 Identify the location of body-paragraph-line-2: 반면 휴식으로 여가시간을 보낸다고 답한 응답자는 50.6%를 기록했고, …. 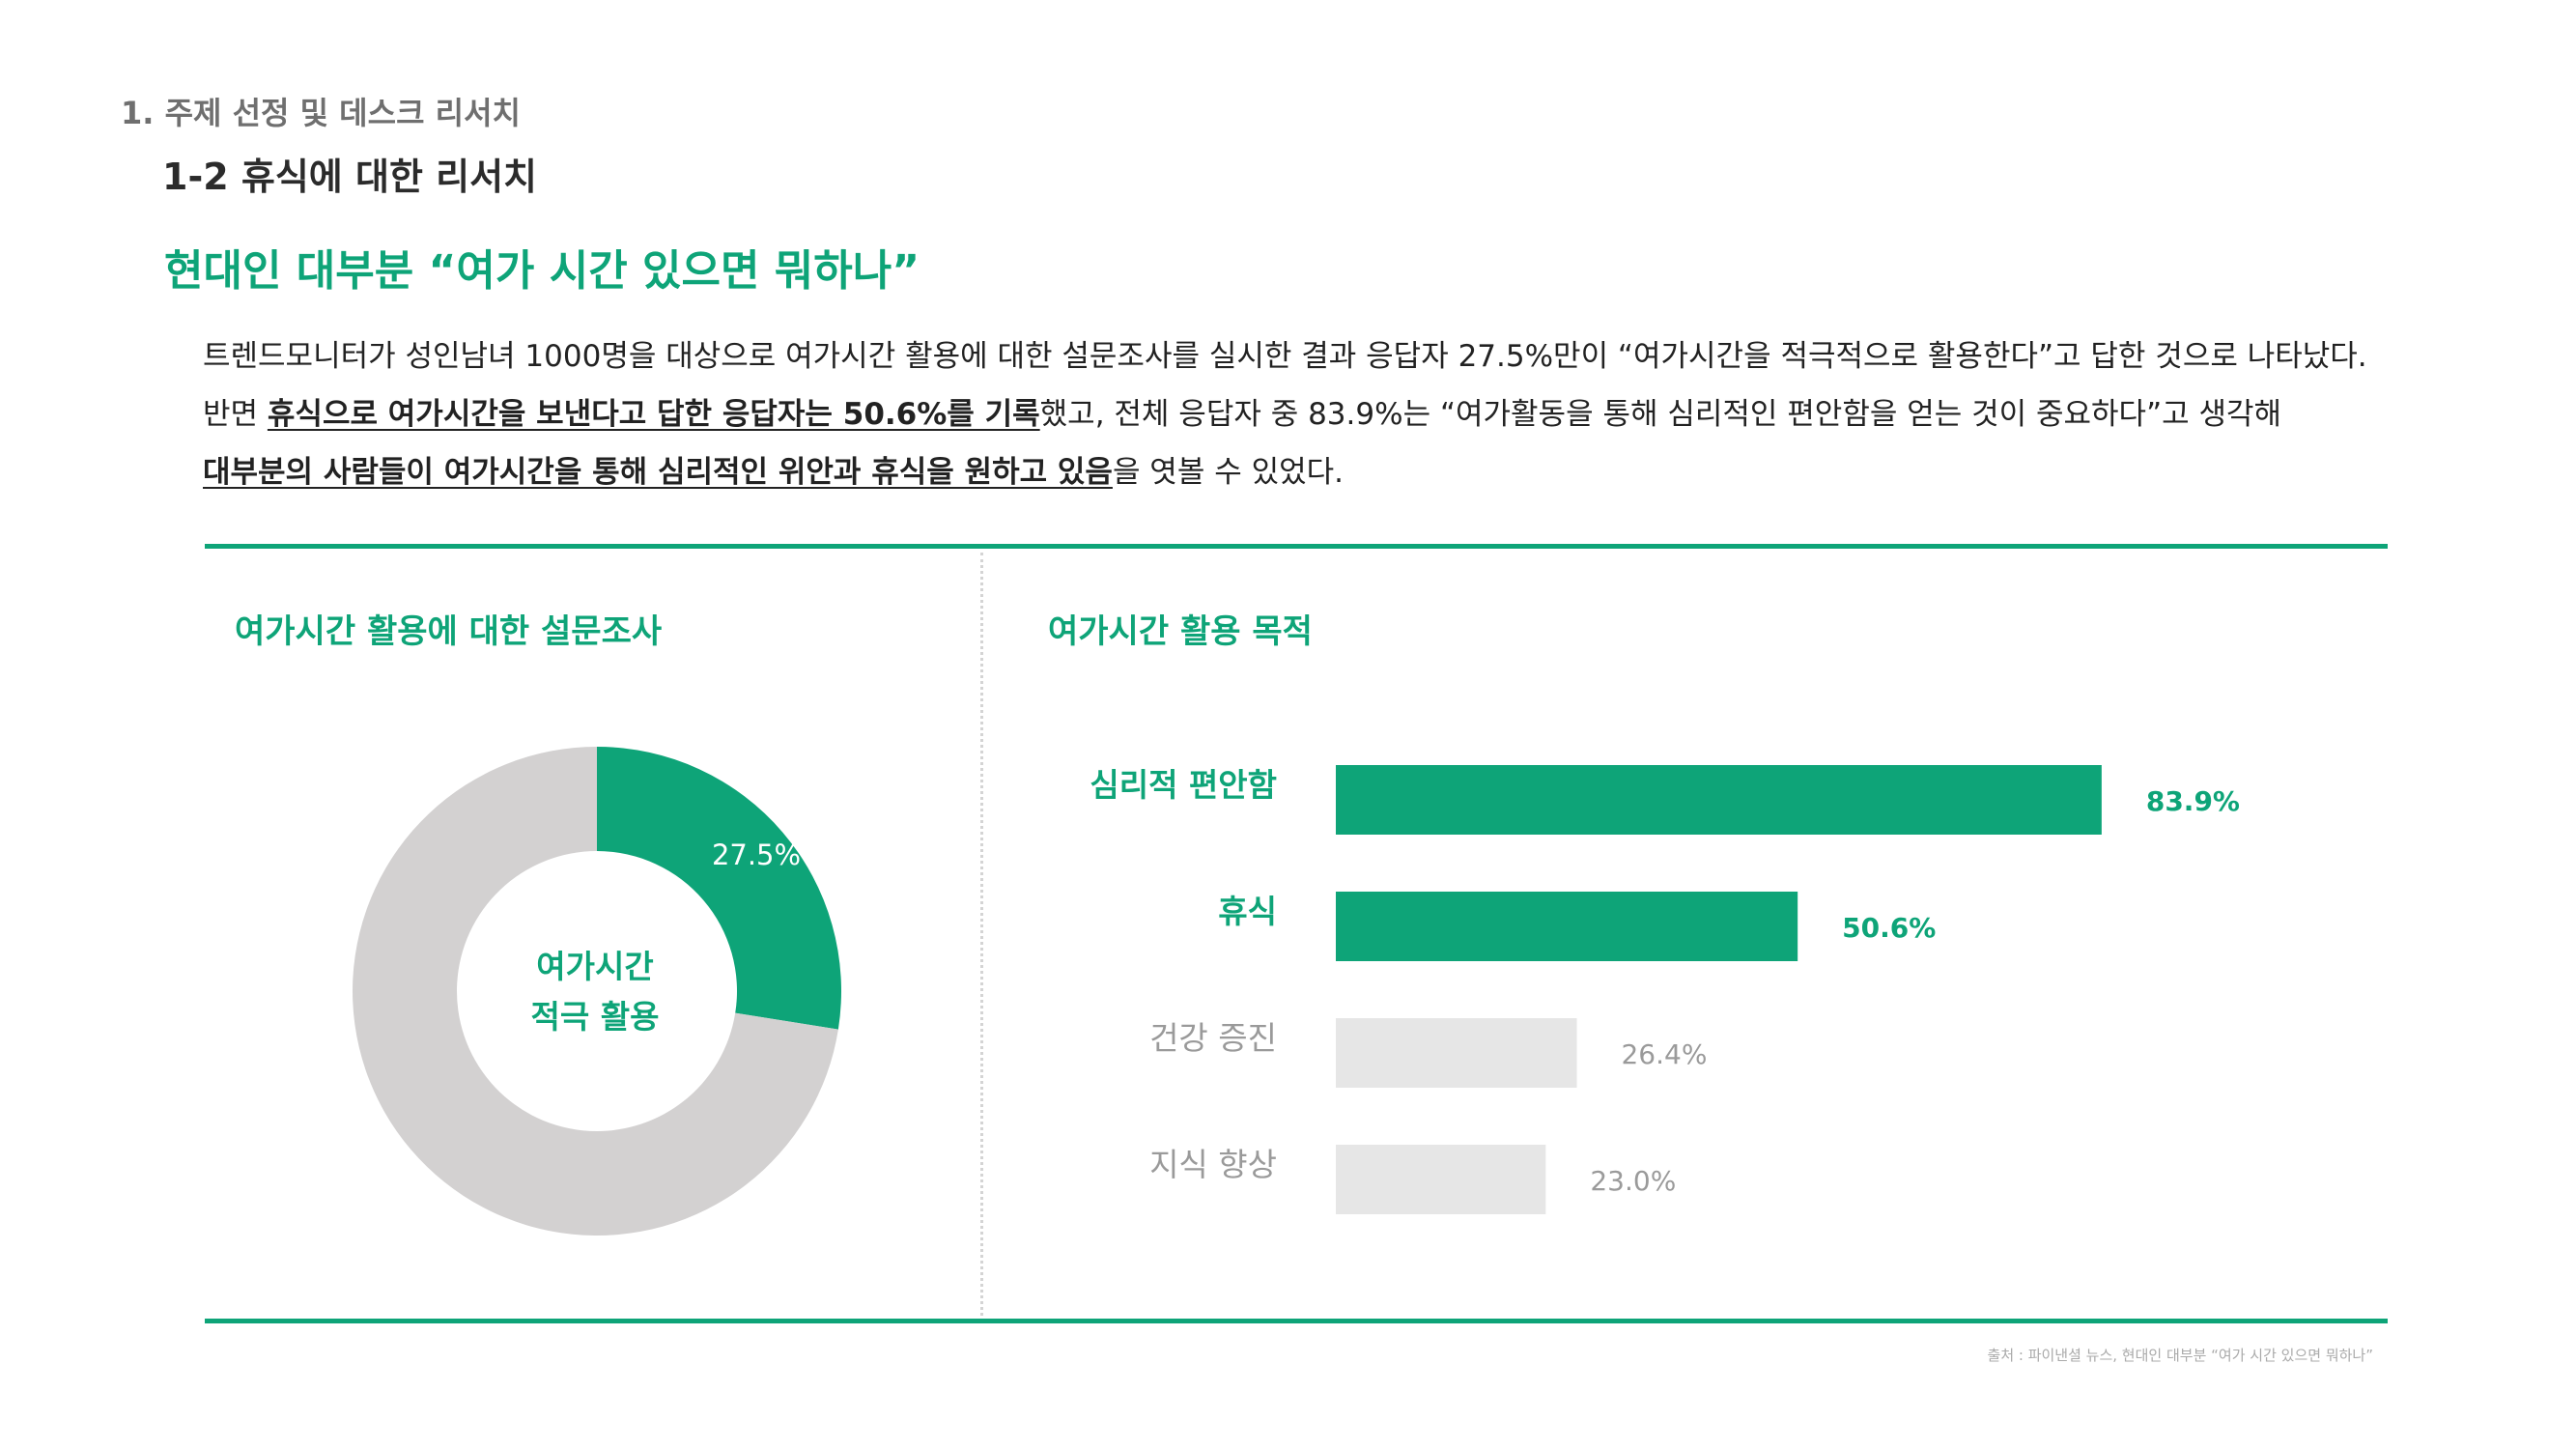
(1242, 411).